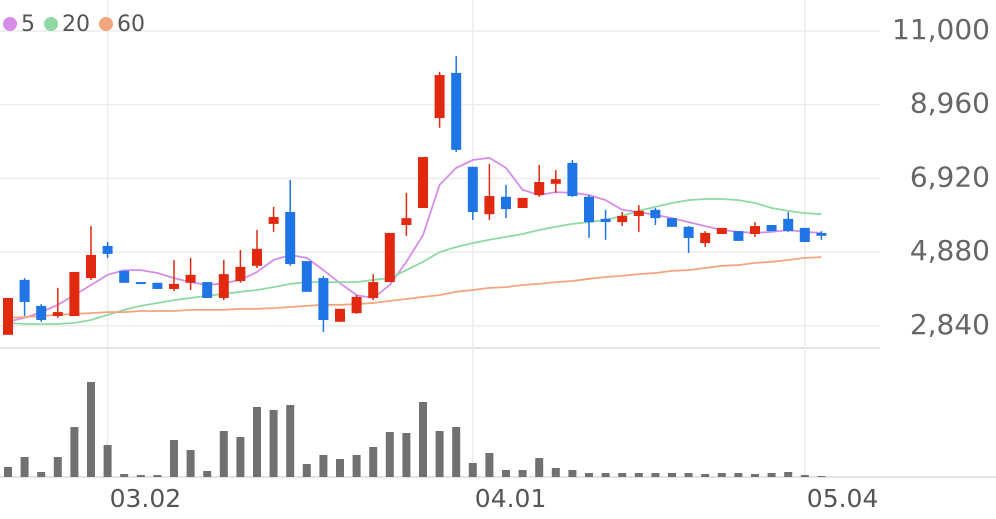 The height and width of the screenshot is (519, 996). What do you see at coordinates (414, 287) in the screenshot?
I see `ma-line` at bounding box center [414, 287].